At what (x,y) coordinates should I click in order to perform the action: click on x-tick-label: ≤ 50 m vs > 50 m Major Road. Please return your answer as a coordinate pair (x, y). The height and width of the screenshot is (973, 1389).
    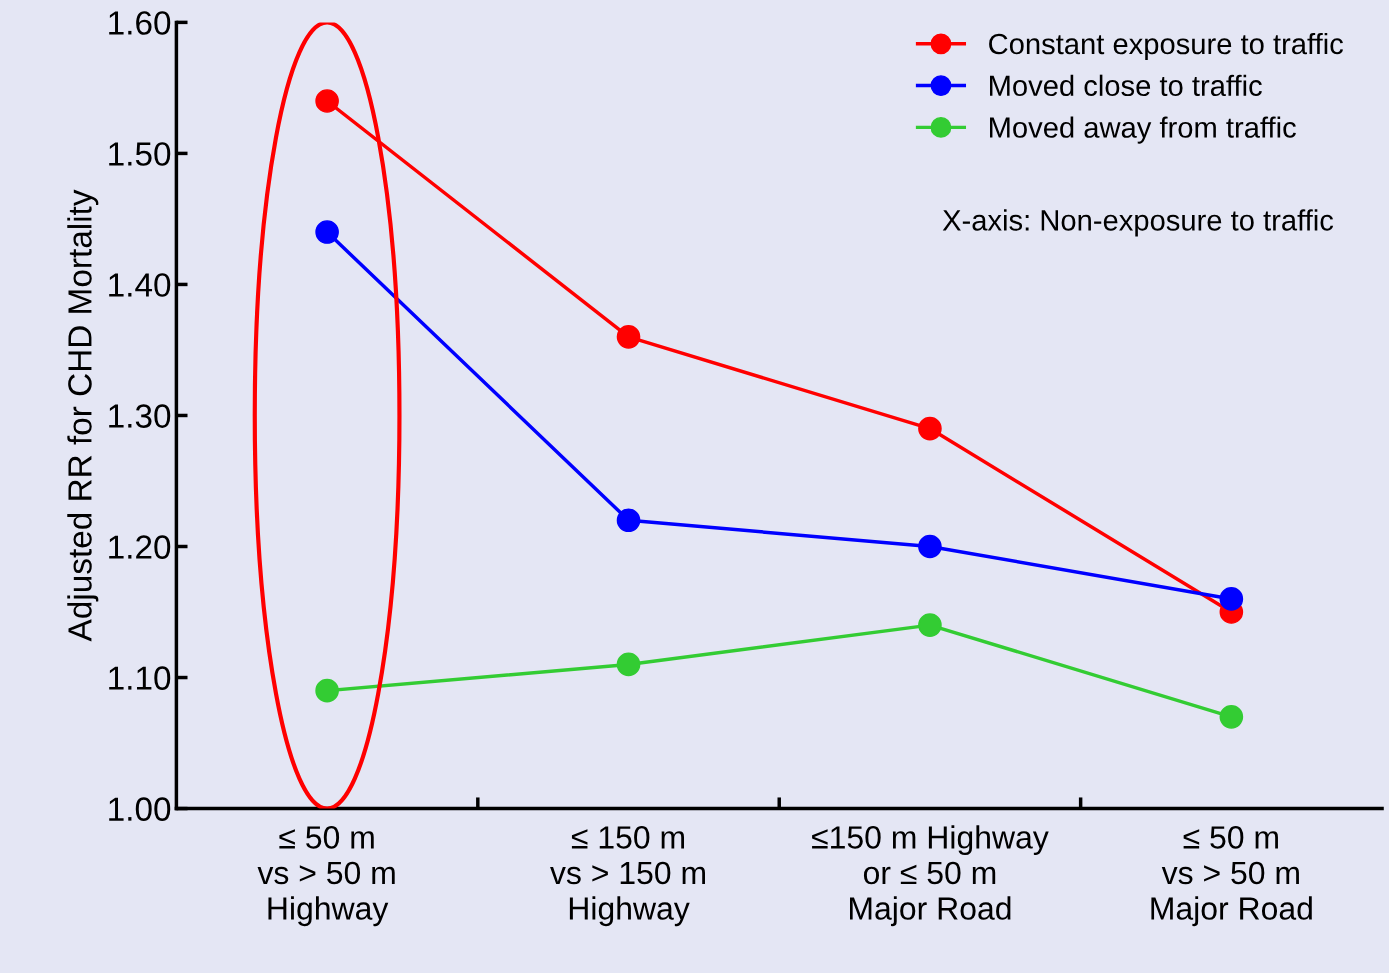
    Looking at the image, I should click on (1231, 876).